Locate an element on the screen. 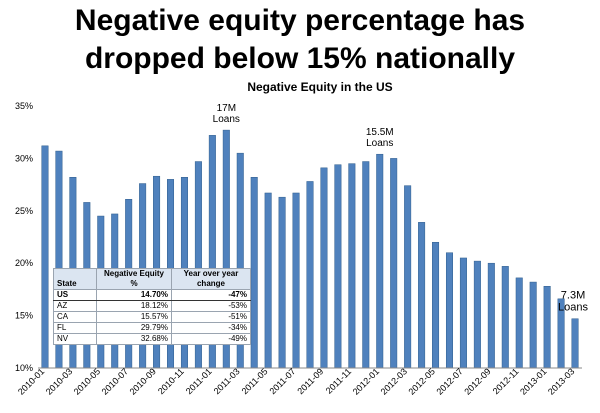 The image size is (600, 413). cell-negative-equity: 14.70% is located at coordinates (134, 295).